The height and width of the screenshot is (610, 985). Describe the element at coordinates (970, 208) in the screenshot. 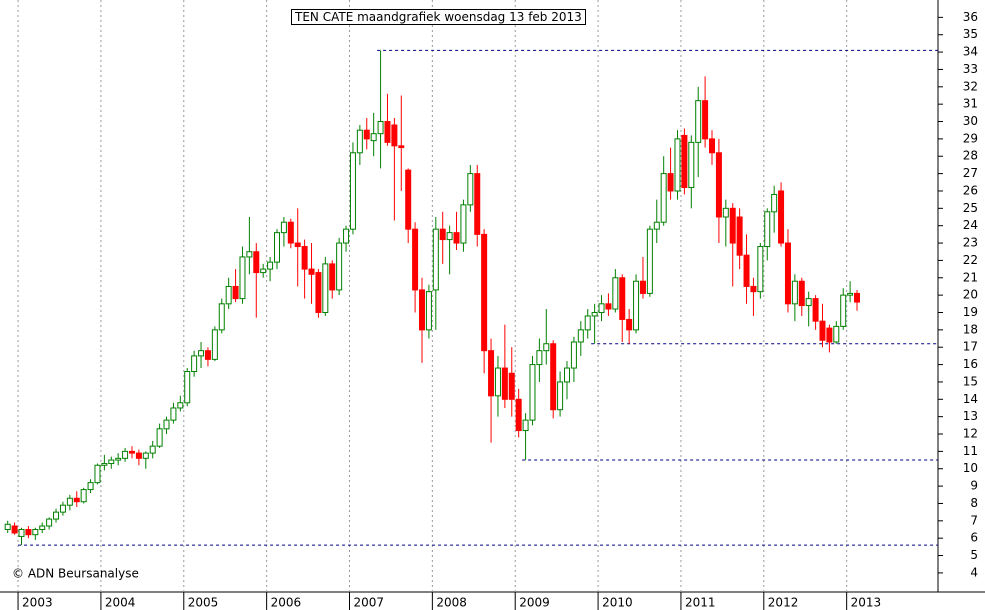

I see `y-tick-label: 25` at that location.